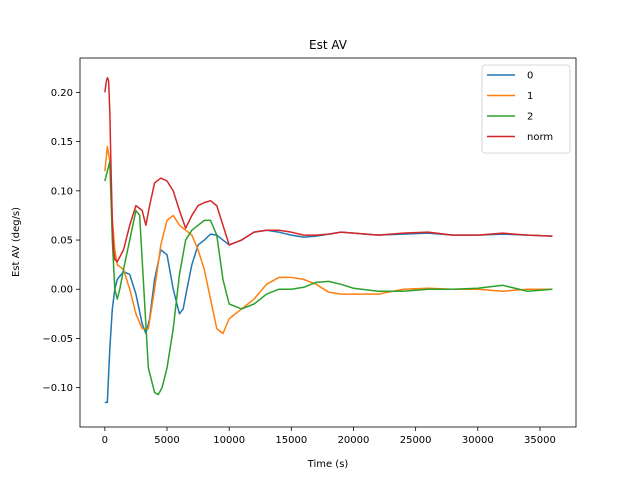 This screenshot has width=640, height=480. Describe the element at coordinates (62, 290) in the screenshot. I see `y-tick-label: 0.00` at that location.